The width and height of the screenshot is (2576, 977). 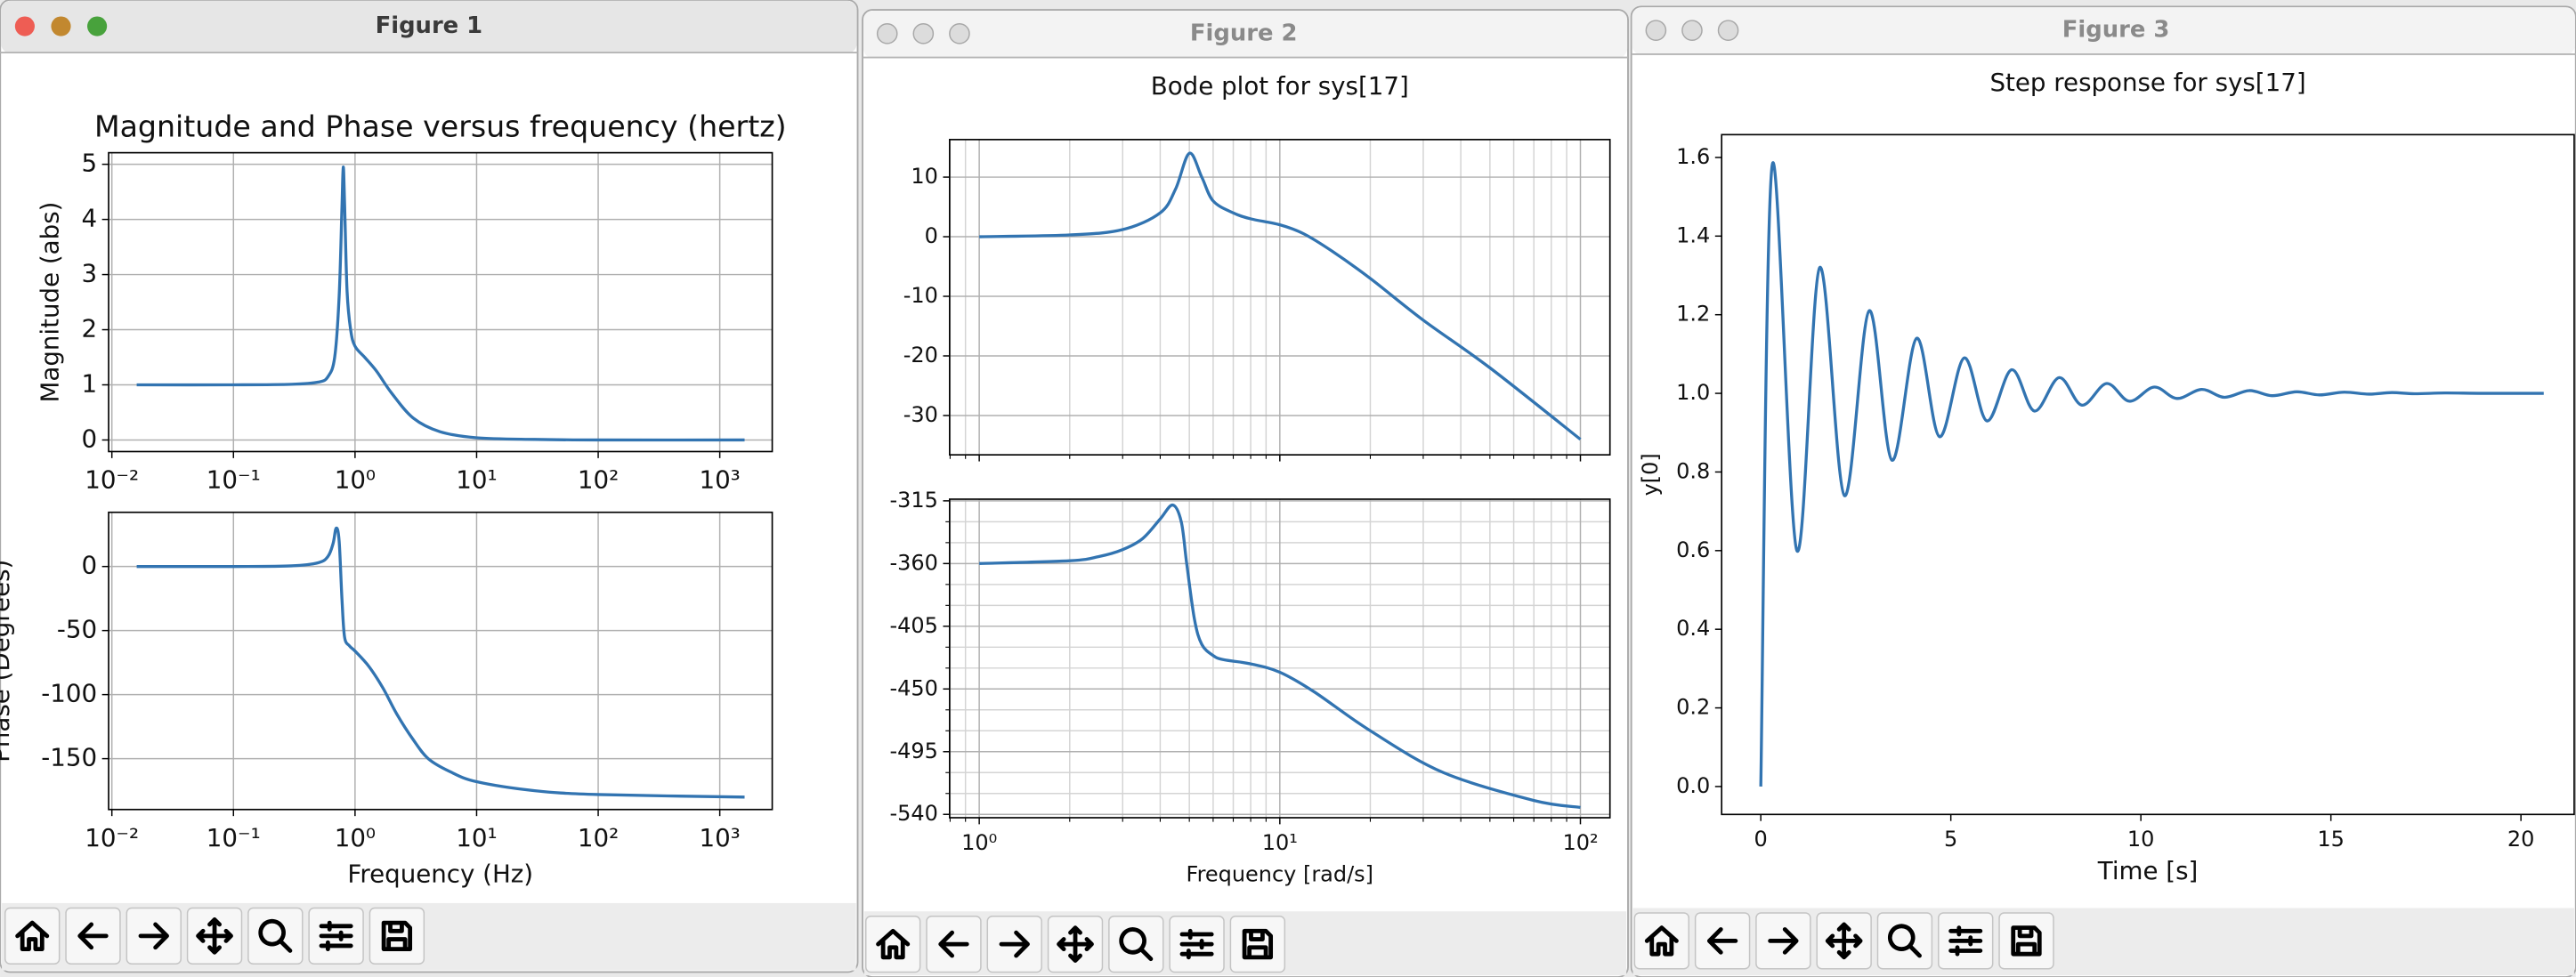 What do you see at coordinates (1693, 314) in the screenshot?
I see `y-tick-label: 1.2` at bounding box center [1693, 314].